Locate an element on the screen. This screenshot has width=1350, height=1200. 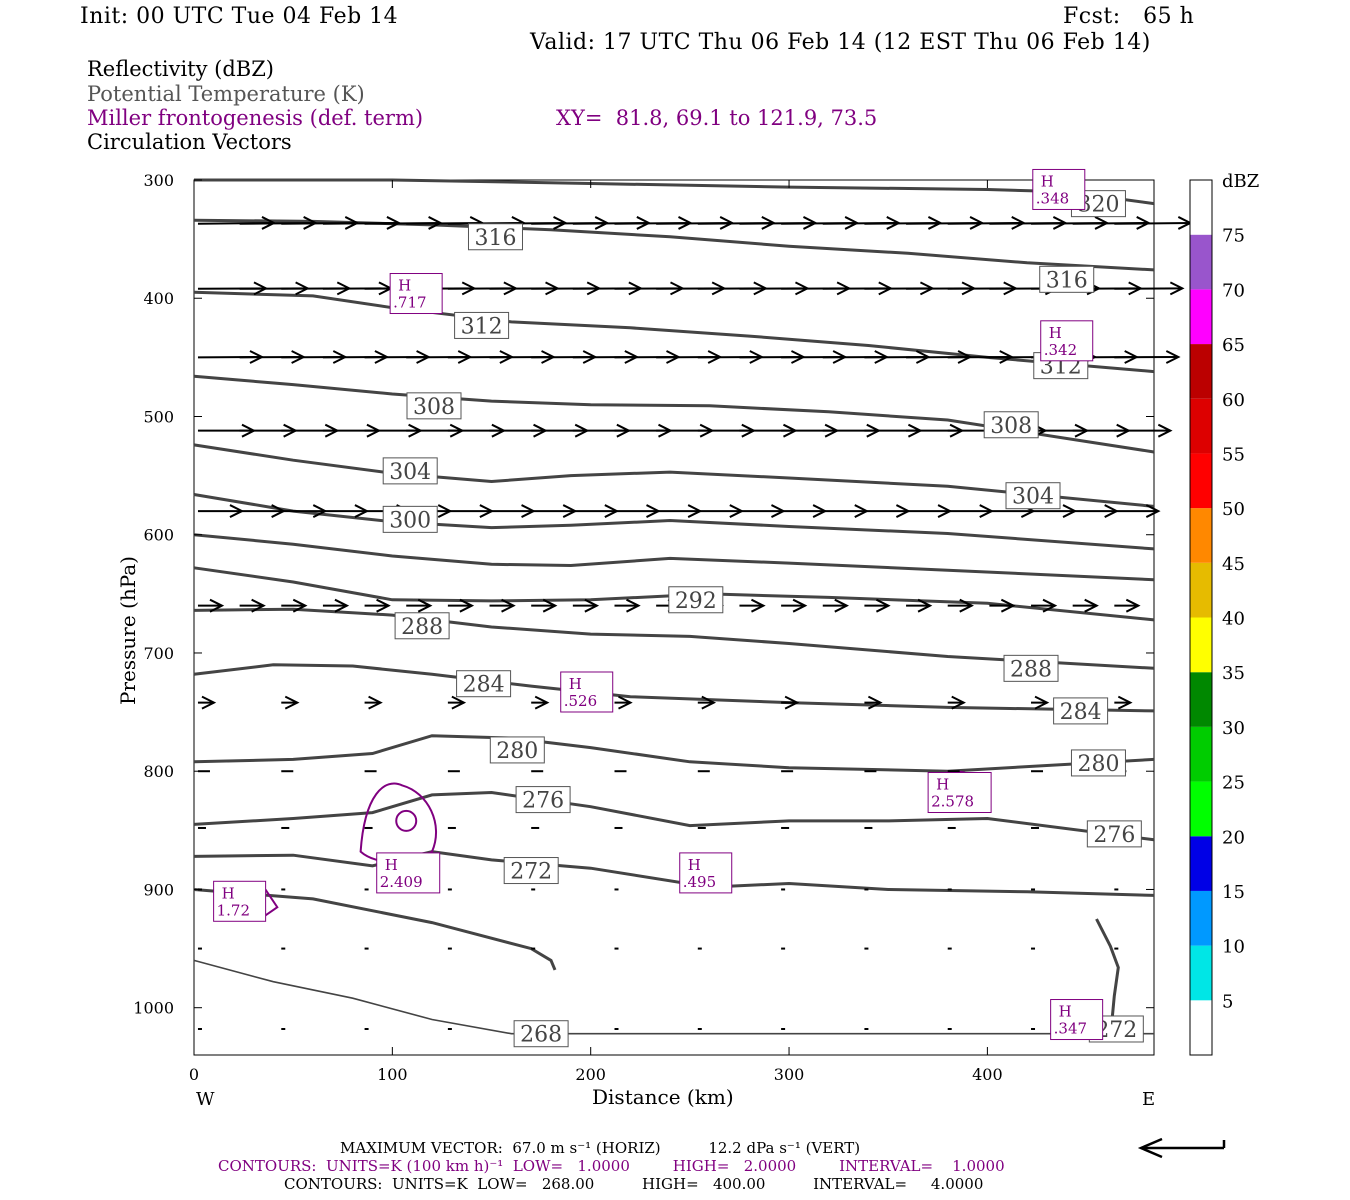
colorbar-level-label: 35 is located at coordinates (1233, 673).